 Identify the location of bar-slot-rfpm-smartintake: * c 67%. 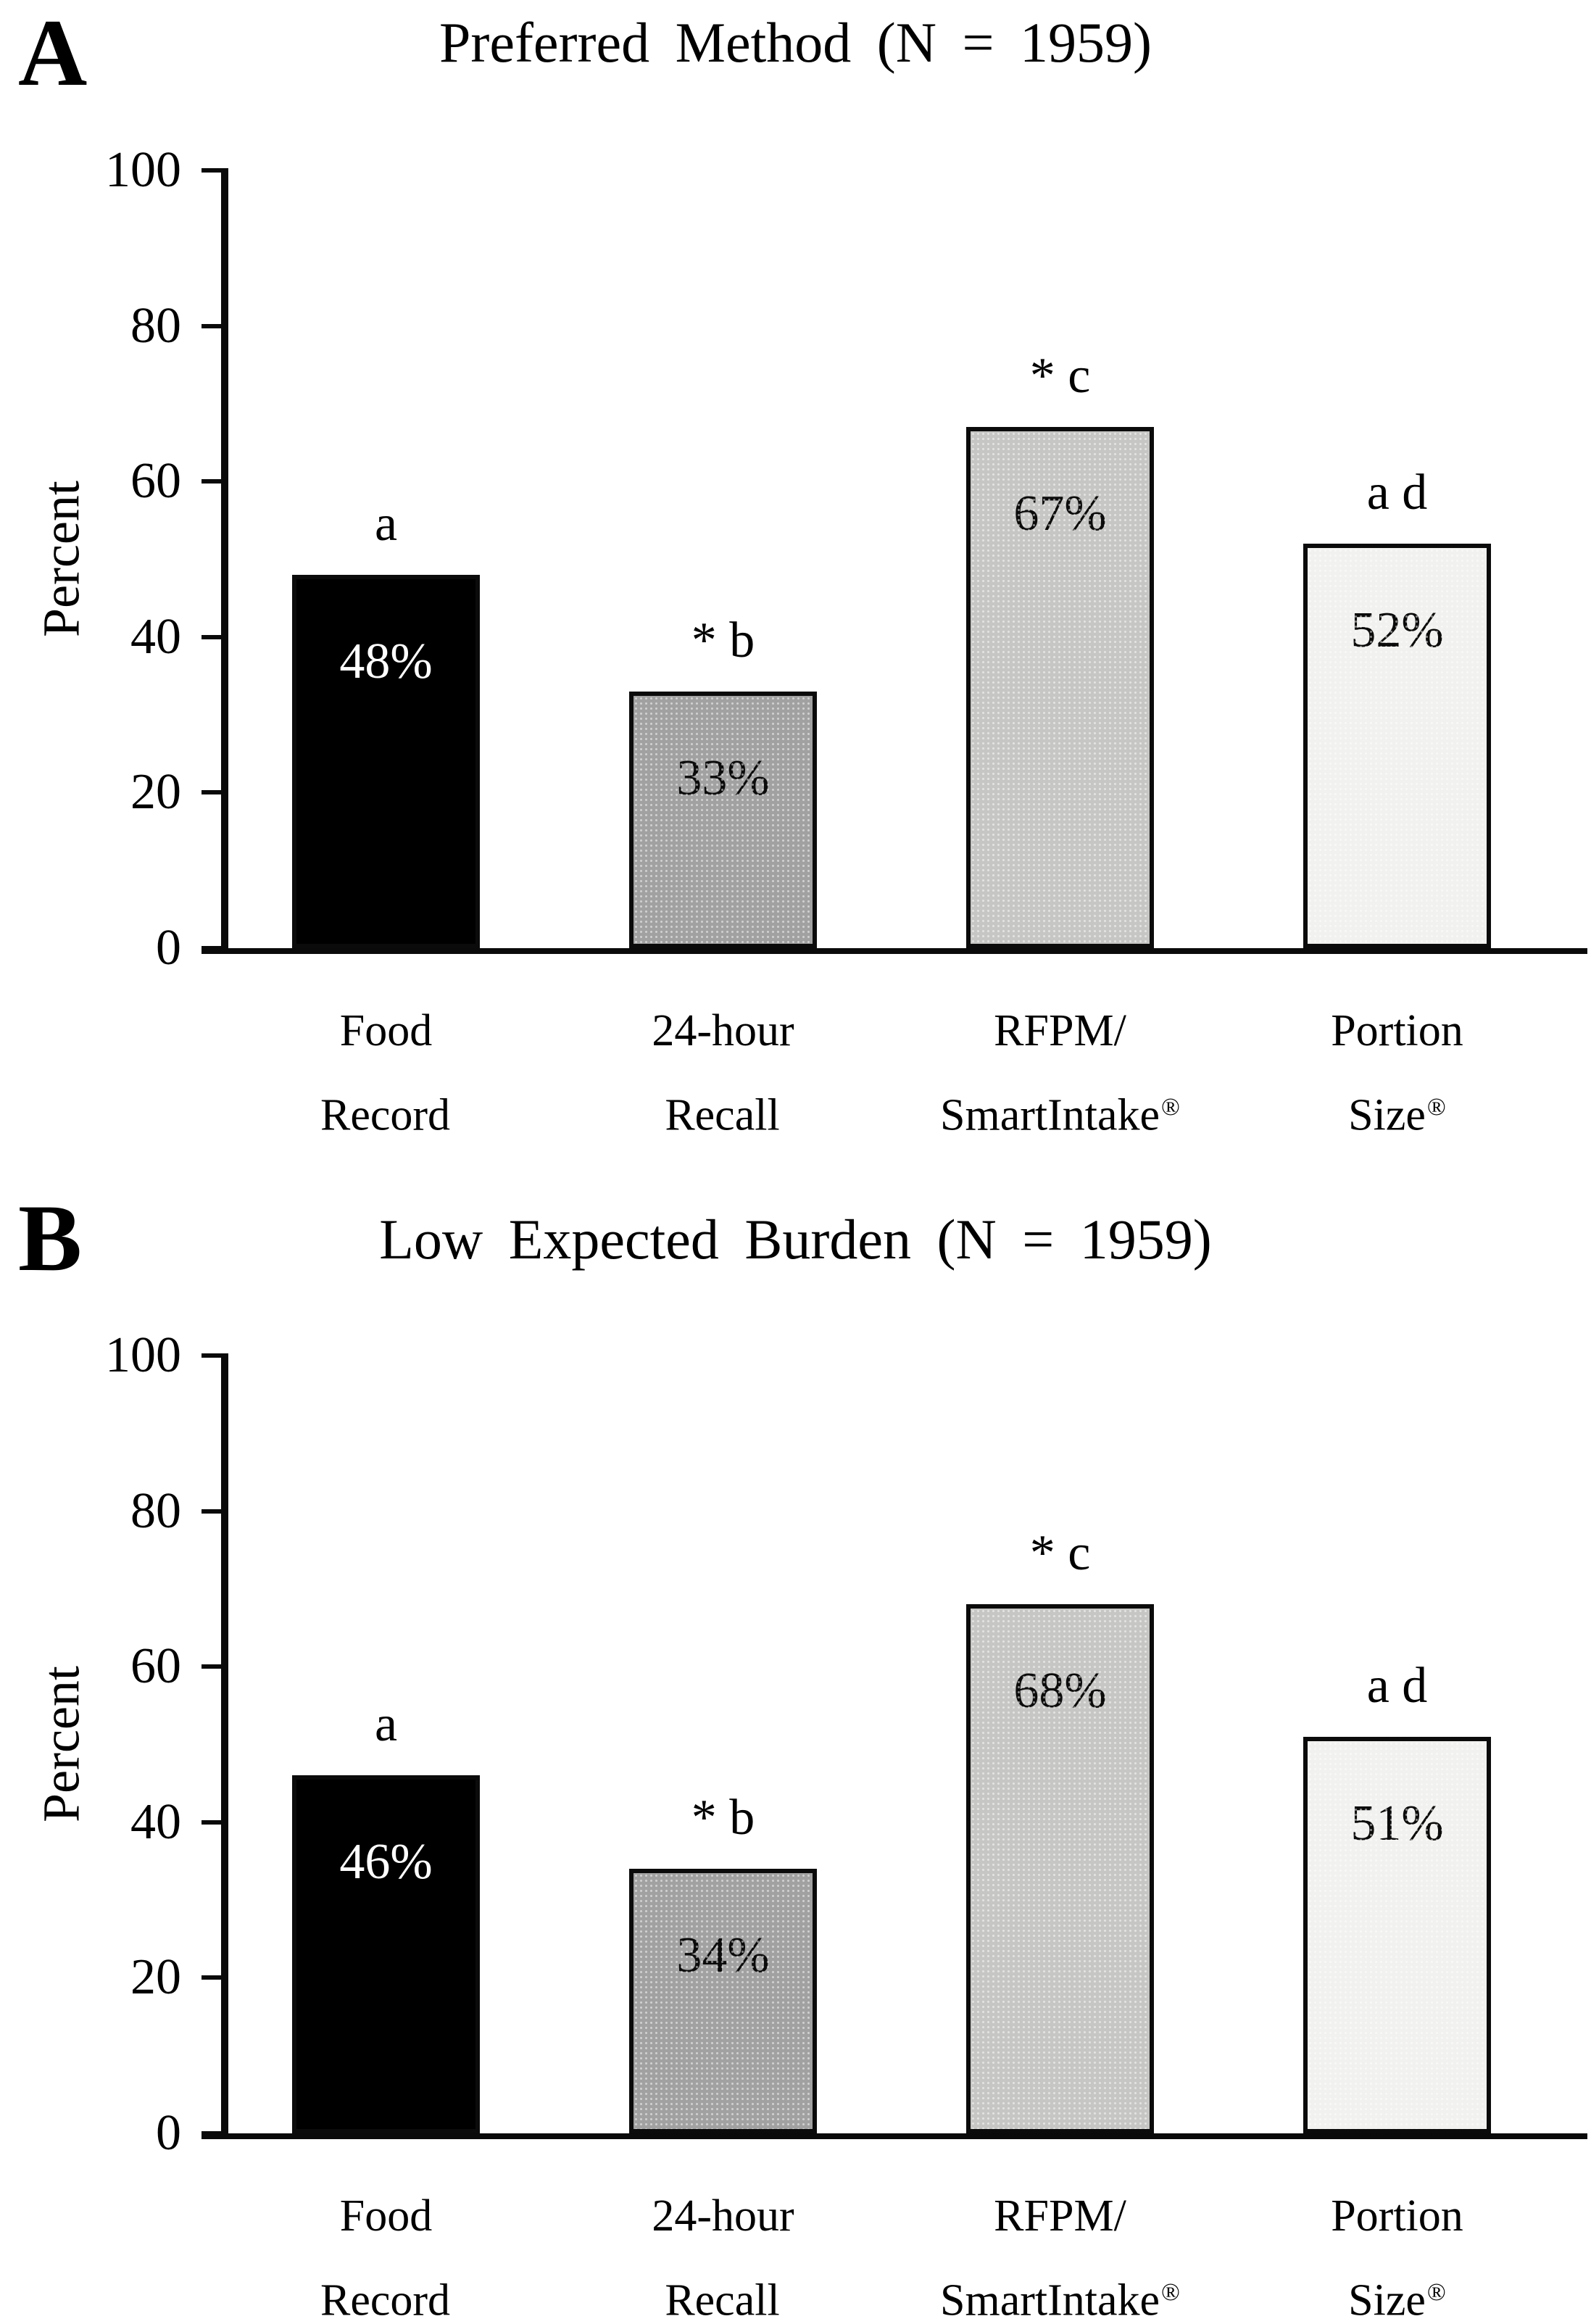
(1060, 559).